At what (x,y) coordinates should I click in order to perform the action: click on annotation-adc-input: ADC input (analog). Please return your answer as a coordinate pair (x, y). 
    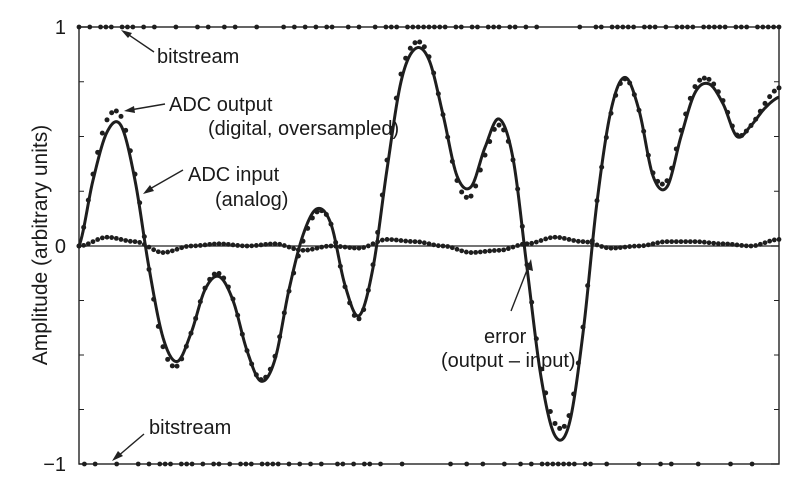
    Looking at the image, I should click on (215, 187).